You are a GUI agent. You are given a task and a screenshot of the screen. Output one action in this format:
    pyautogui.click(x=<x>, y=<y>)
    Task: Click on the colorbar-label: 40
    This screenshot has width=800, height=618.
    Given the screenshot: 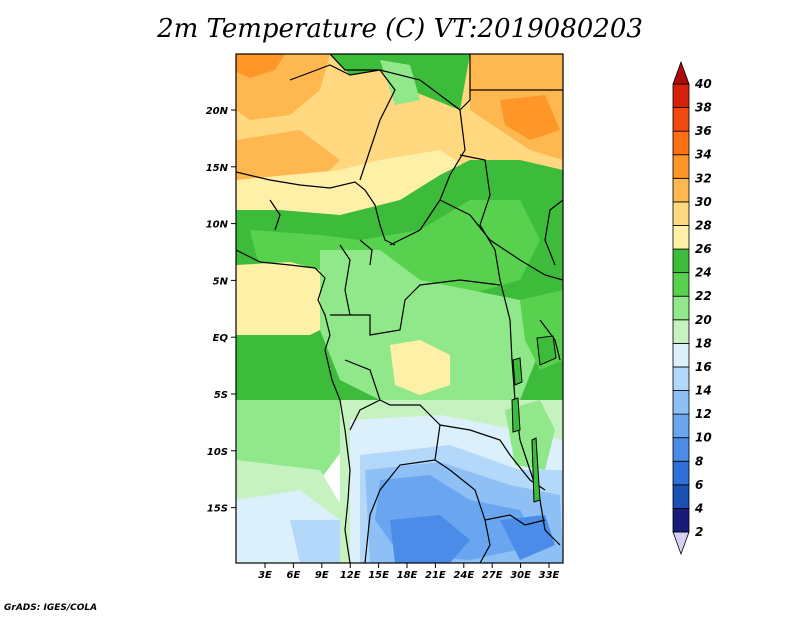 What is the action you would take?
    pyautogui.click(x=703, y=84)
    